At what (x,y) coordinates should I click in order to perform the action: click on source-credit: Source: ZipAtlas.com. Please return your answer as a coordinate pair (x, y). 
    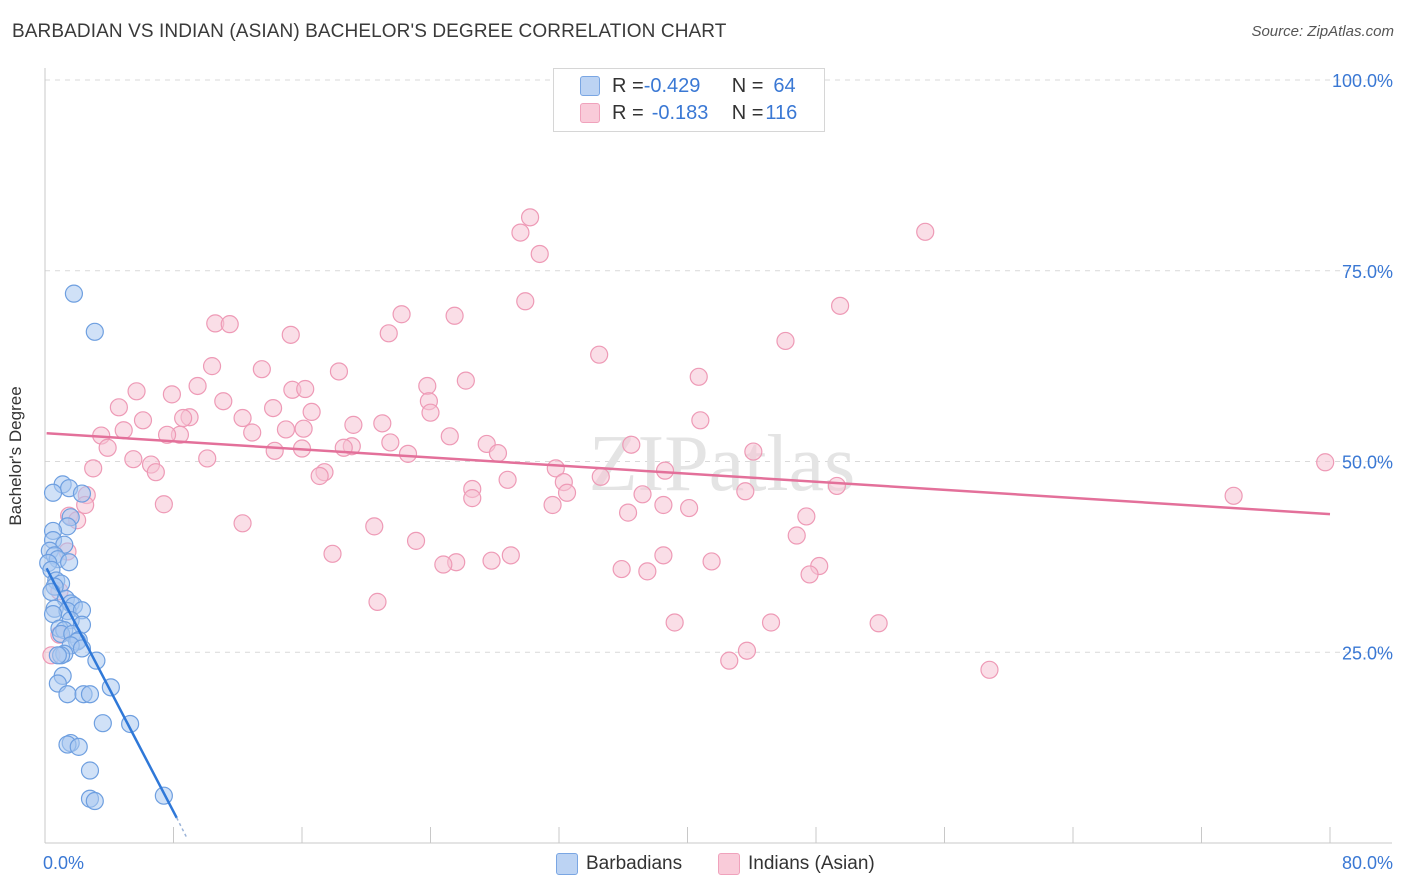
    Looking at the image, I should click on (1322, 31).